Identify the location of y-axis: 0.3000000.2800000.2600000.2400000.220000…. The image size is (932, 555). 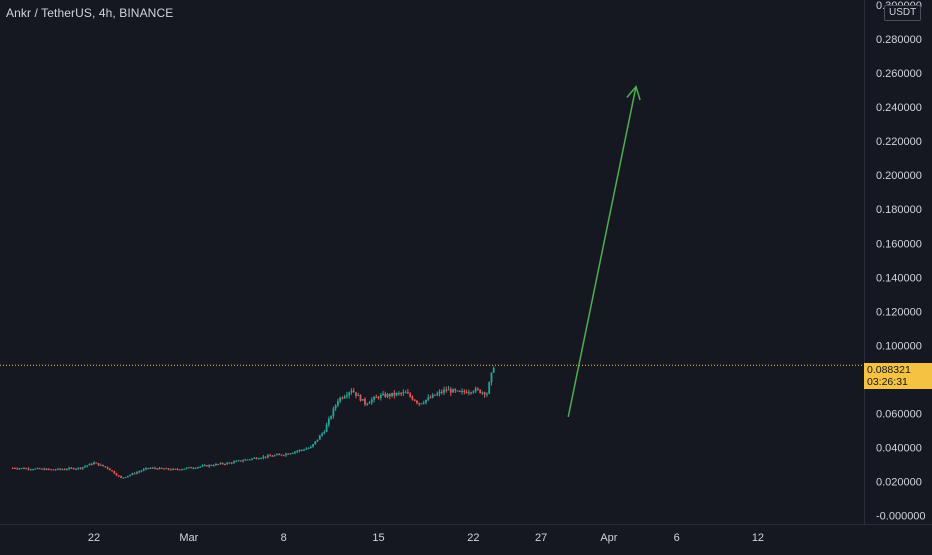
(895, 262).